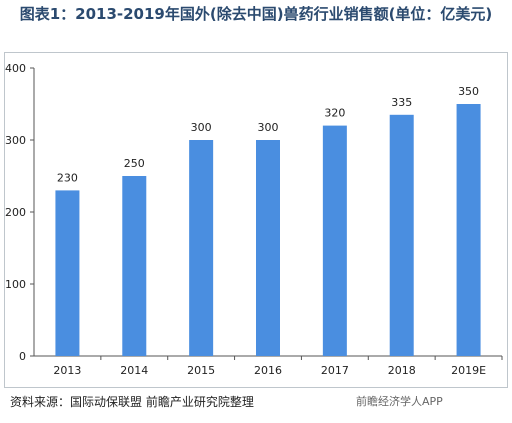 The image size is (512, 423). What do you see at coordinates (15, 212) in the screenshot?
I see `y-tick-label: 200` at bounding box center [15, 212].